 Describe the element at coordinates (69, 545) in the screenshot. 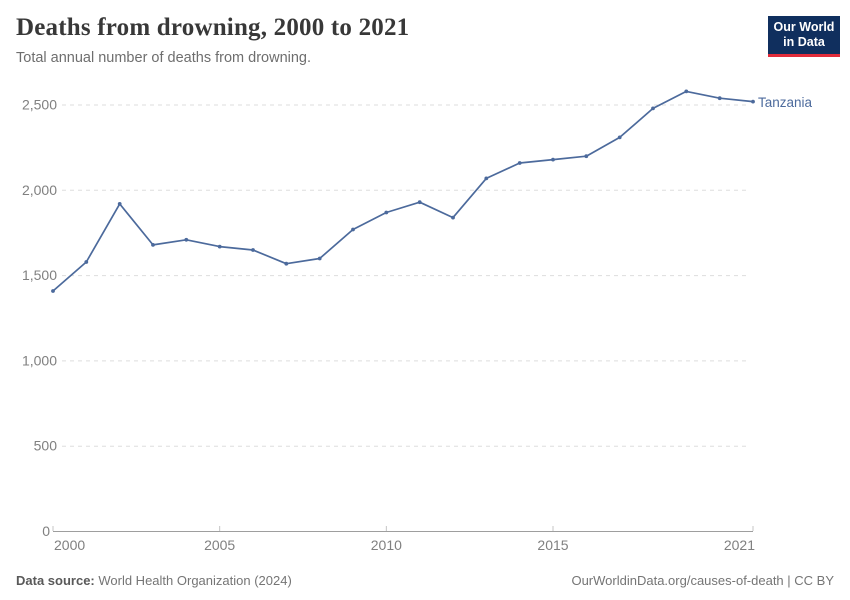

I see `x-tick-label: 2000` at that location.